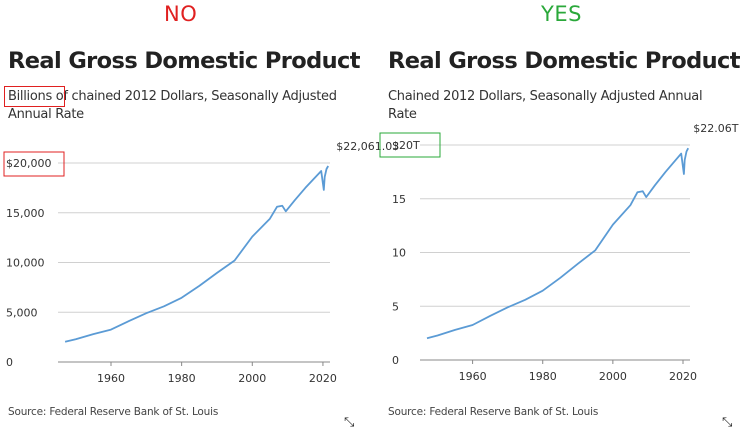  What do you see at coordinates (395, 306) in the screenshot?
I see `y-tick-label: 5` at bounding box center [395, 306].